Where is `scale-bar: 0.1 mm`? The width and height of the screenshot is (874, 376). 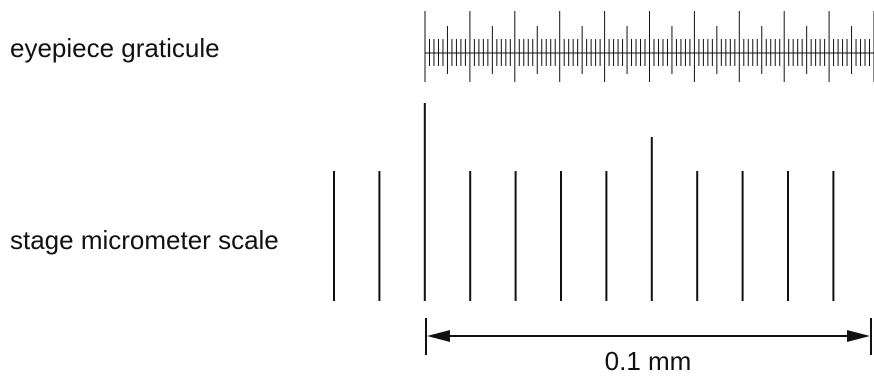 scale-bar: 0.1 mm is located at coordinates (648, 347).